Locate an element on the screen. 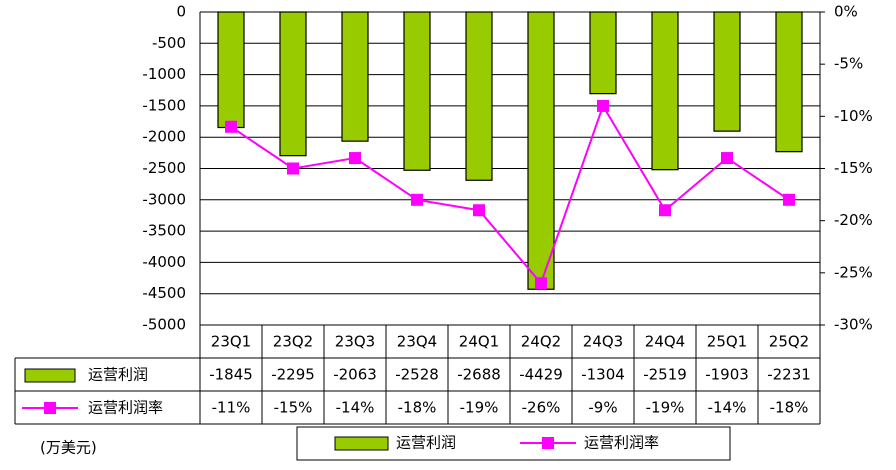 This screenshot has height=470, width=896. table-value: -2519 is located at coordinates (665, 375).